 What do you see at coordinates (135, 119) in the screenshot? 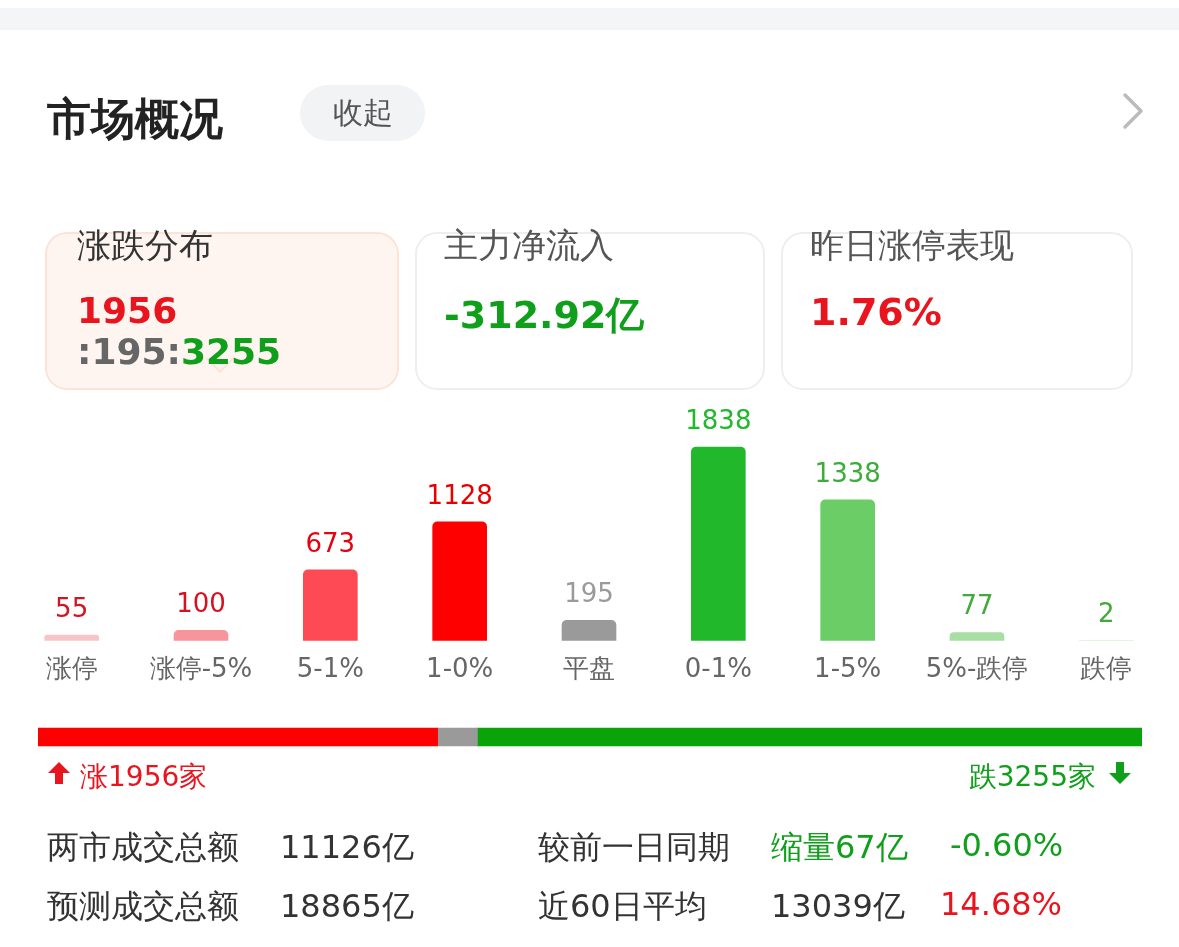
I see `chart-title: 市场概况` at bounding box center [135, 119].